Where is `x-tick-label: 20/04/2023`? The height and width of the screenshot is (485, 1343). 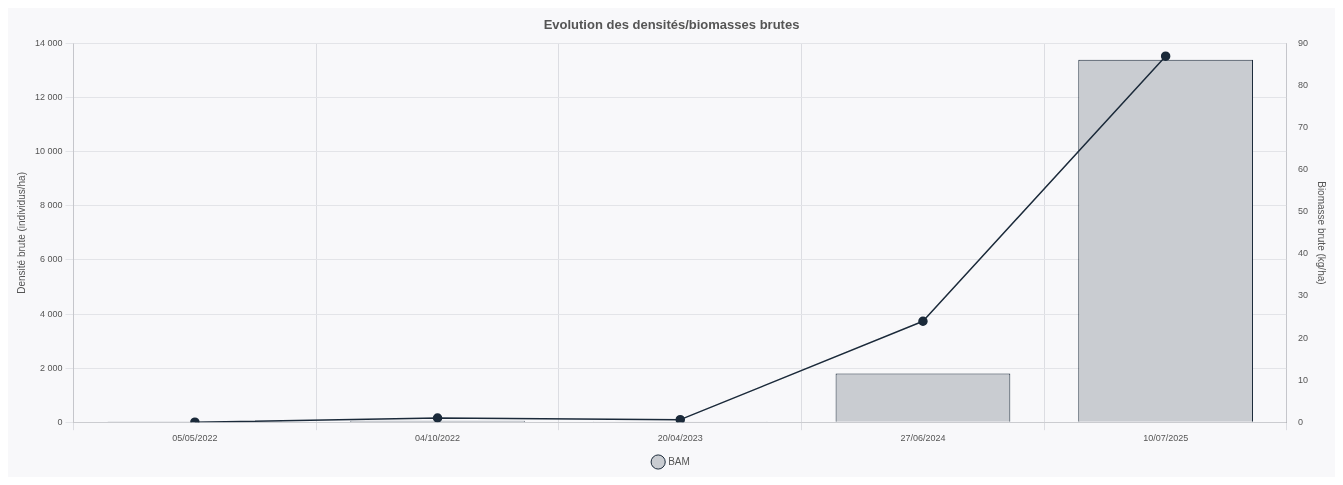
x-tick-label: 20/04/2023 is located at coordinates (680, 438).